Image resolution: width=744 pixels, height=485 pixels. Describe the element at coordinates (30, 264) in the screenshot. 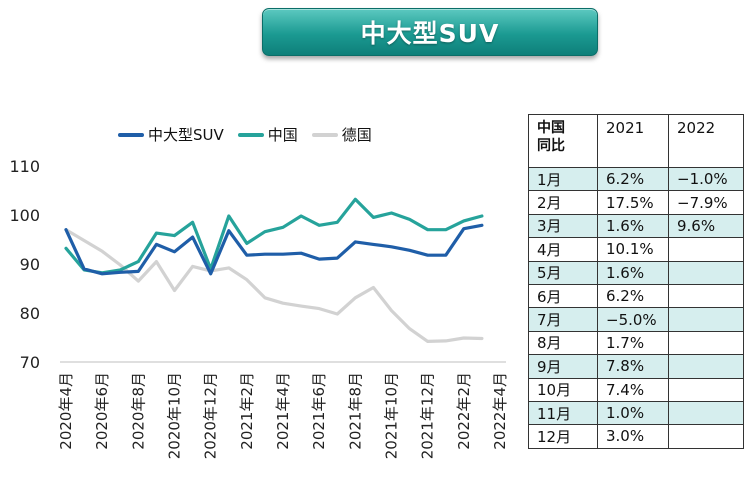

I see `y-tick-label: 90` at that location.